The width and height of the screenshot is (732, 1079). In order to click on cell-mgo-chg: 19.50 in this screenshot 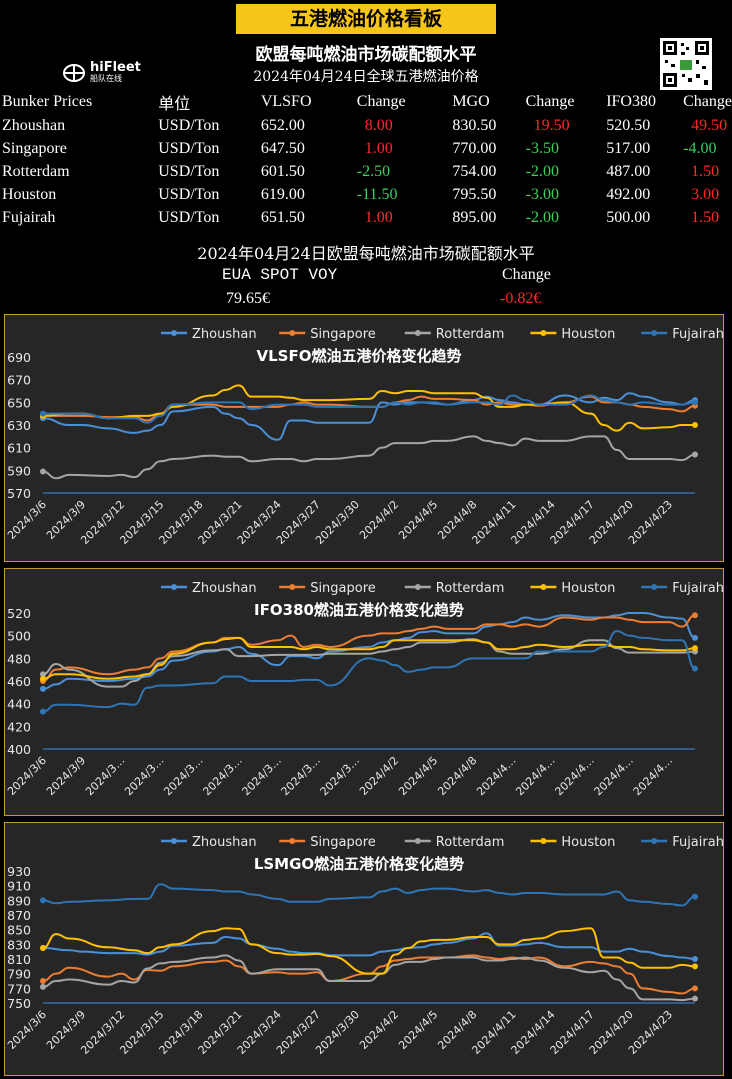, I will do `click(551, 125)`.